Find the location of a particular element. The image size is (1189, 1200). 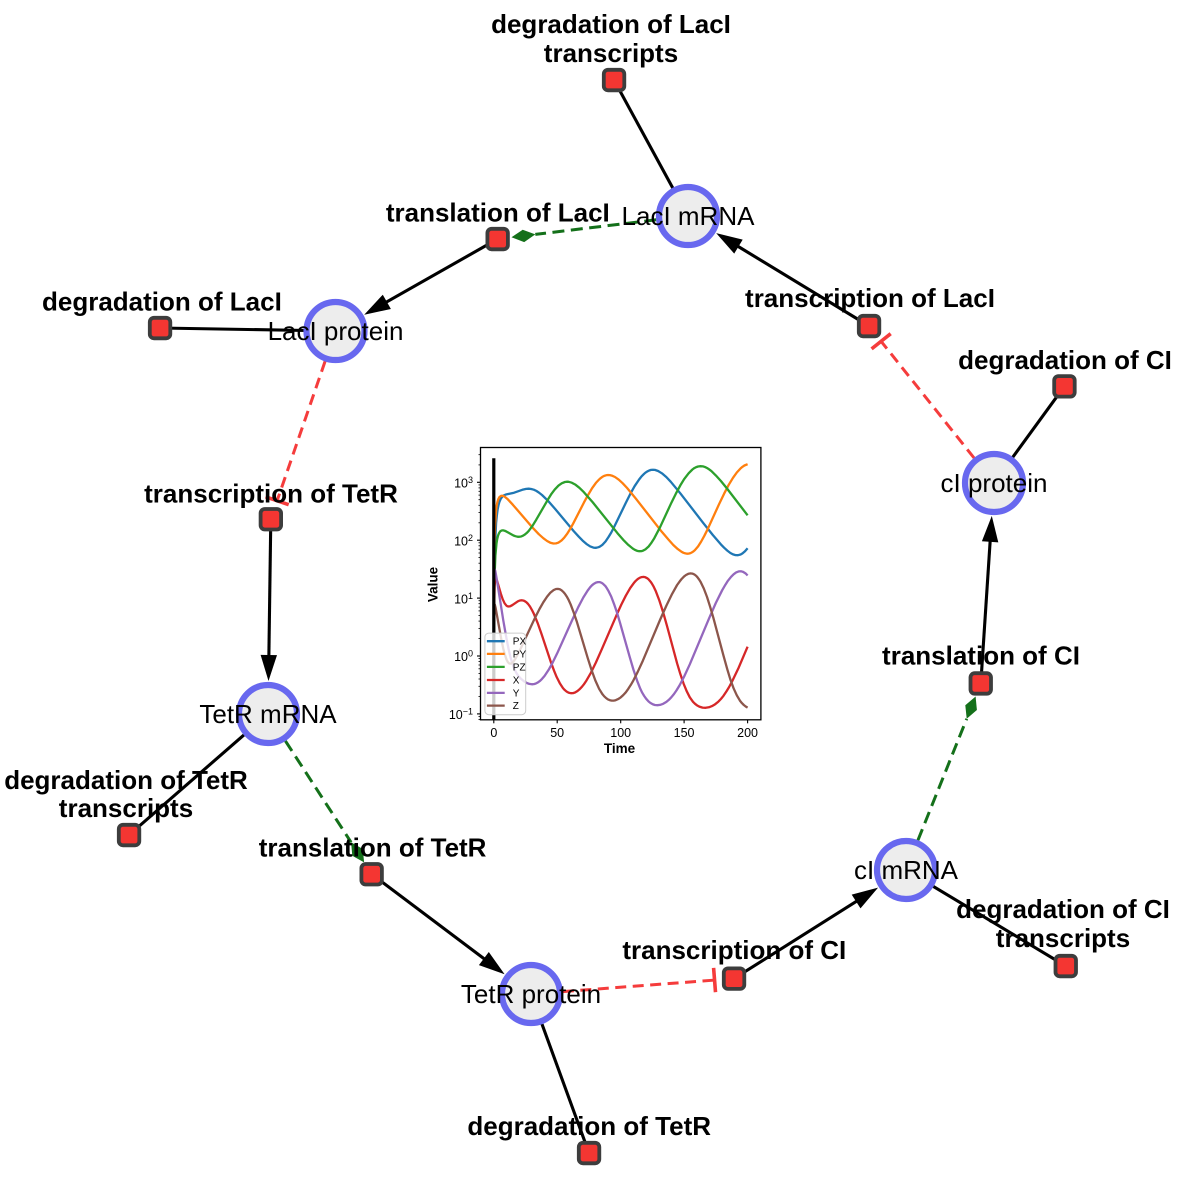

svg-text: LacI protein is located at coordinates (336, 331).